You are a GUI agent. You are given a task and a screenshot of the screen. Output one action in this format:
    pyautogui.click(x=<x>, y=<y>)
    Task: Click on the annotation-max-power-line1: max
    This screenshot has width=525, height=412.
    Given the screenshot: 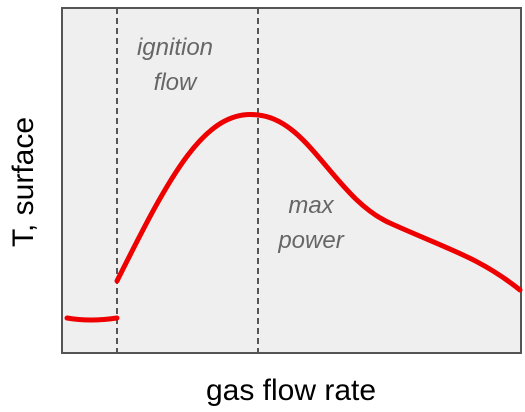 What is the action you would take?
    pyautogui.click(x=311, y=205)
    